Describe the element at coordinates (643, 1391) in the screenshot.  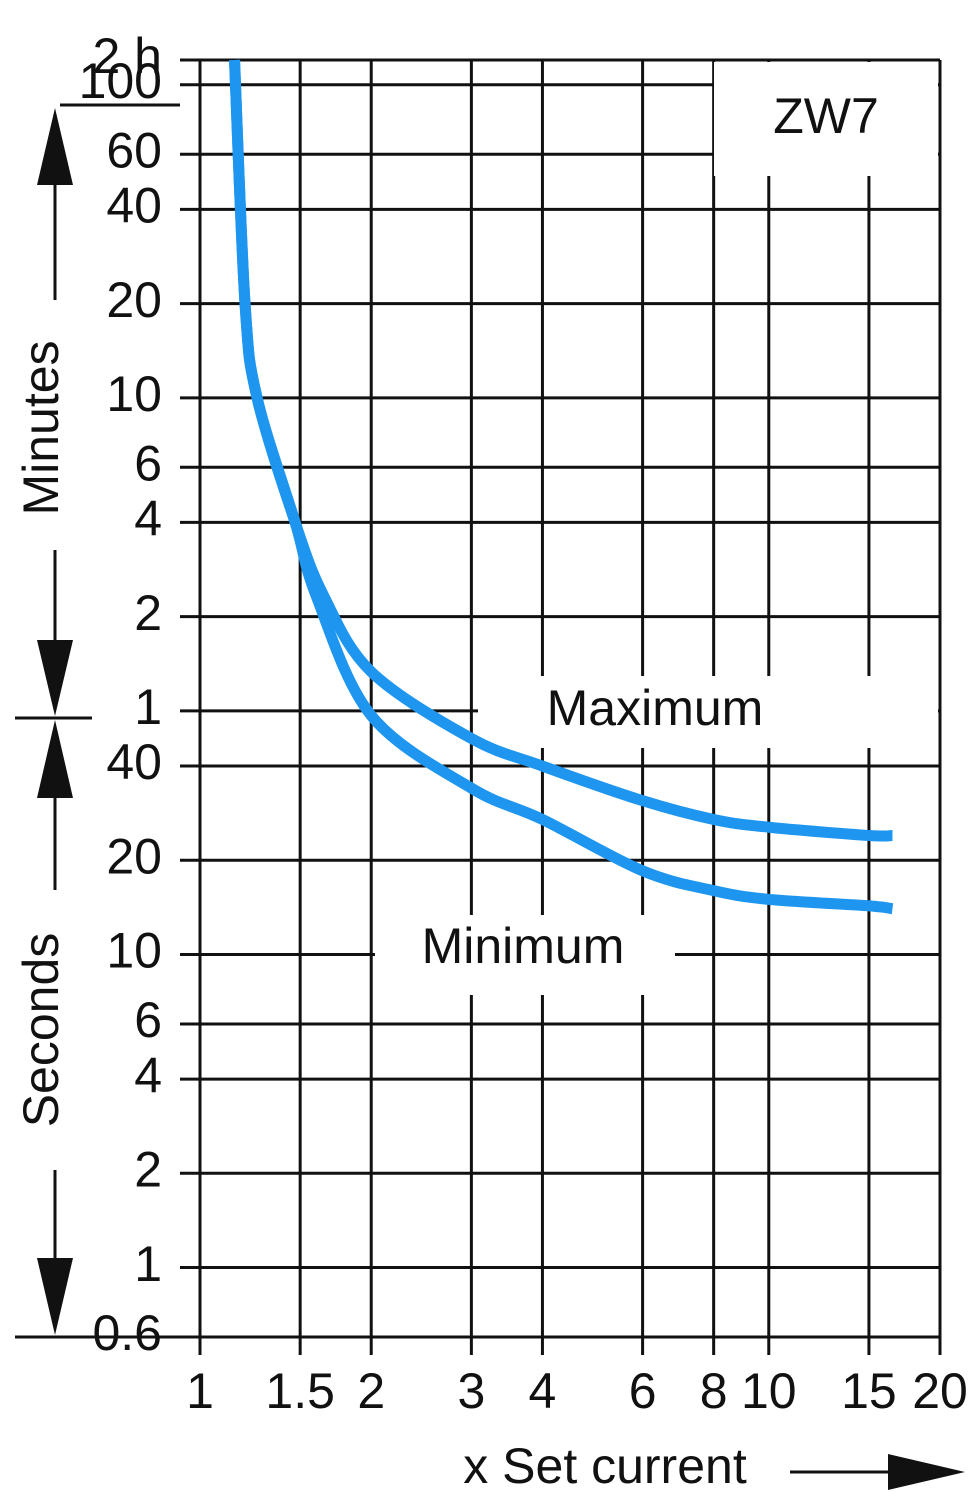
I see `x-tick-label: 6` at that location.